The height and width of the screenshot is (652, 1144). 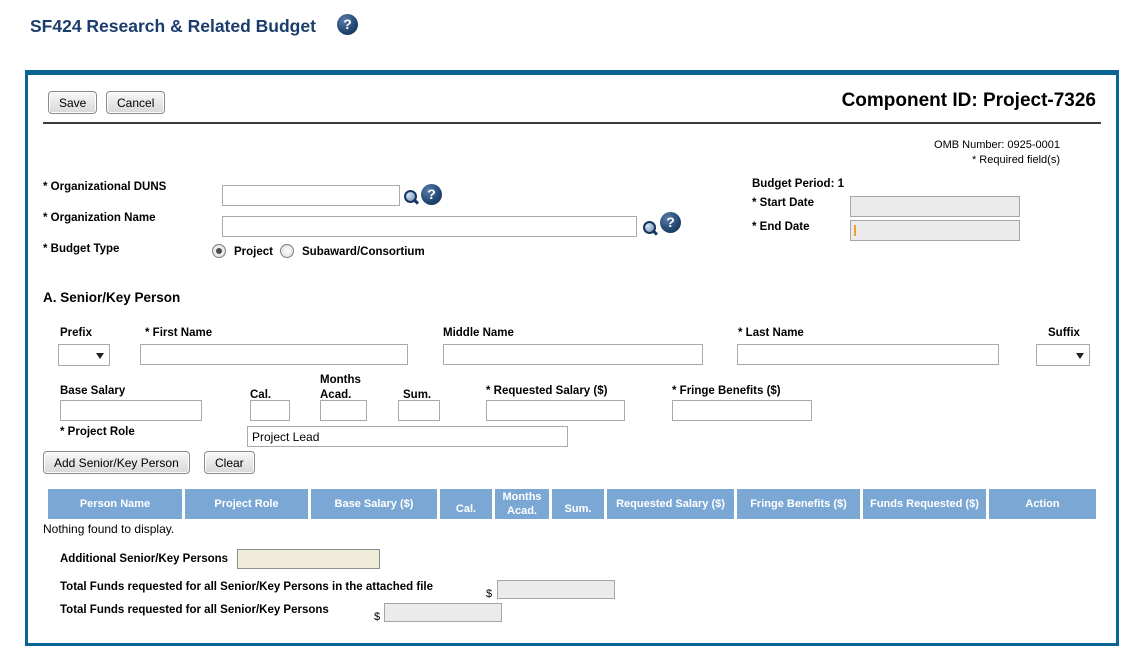 What do you see at coordinates (116, 462) in the screenshot?
I see `add-senior-key-person-button: Add Senior/Key Person` at bounding box center [116, 462].